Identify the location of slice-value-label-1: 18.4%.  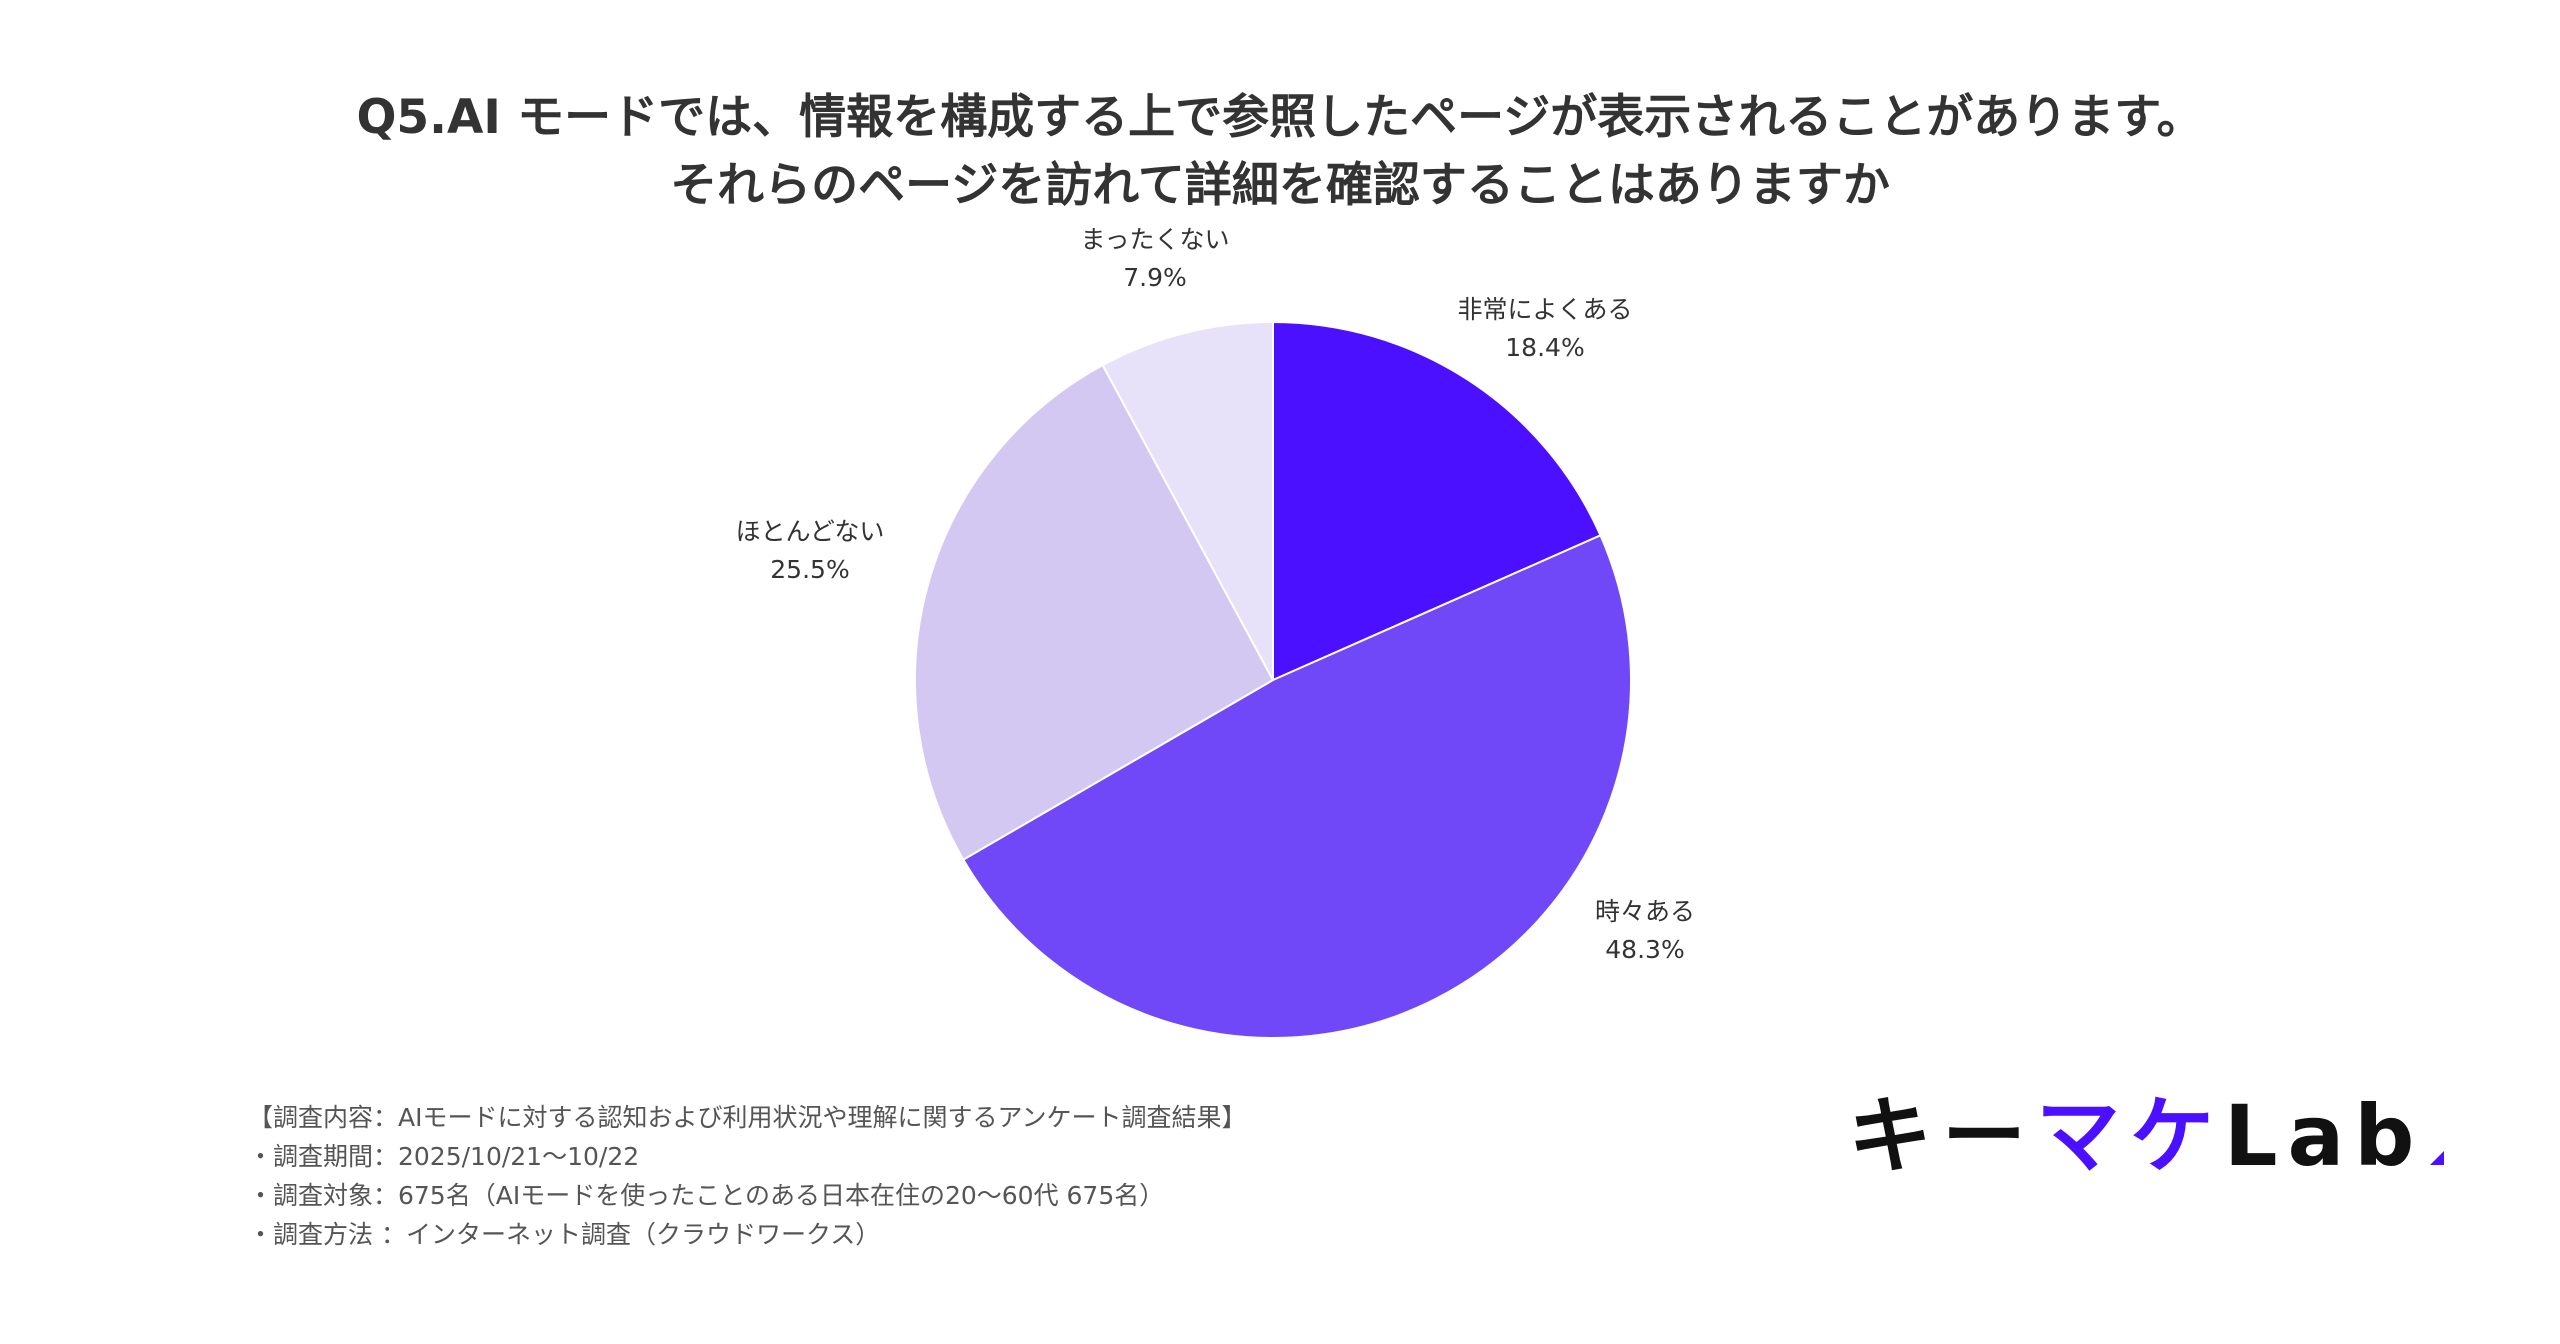
(1544, 347).